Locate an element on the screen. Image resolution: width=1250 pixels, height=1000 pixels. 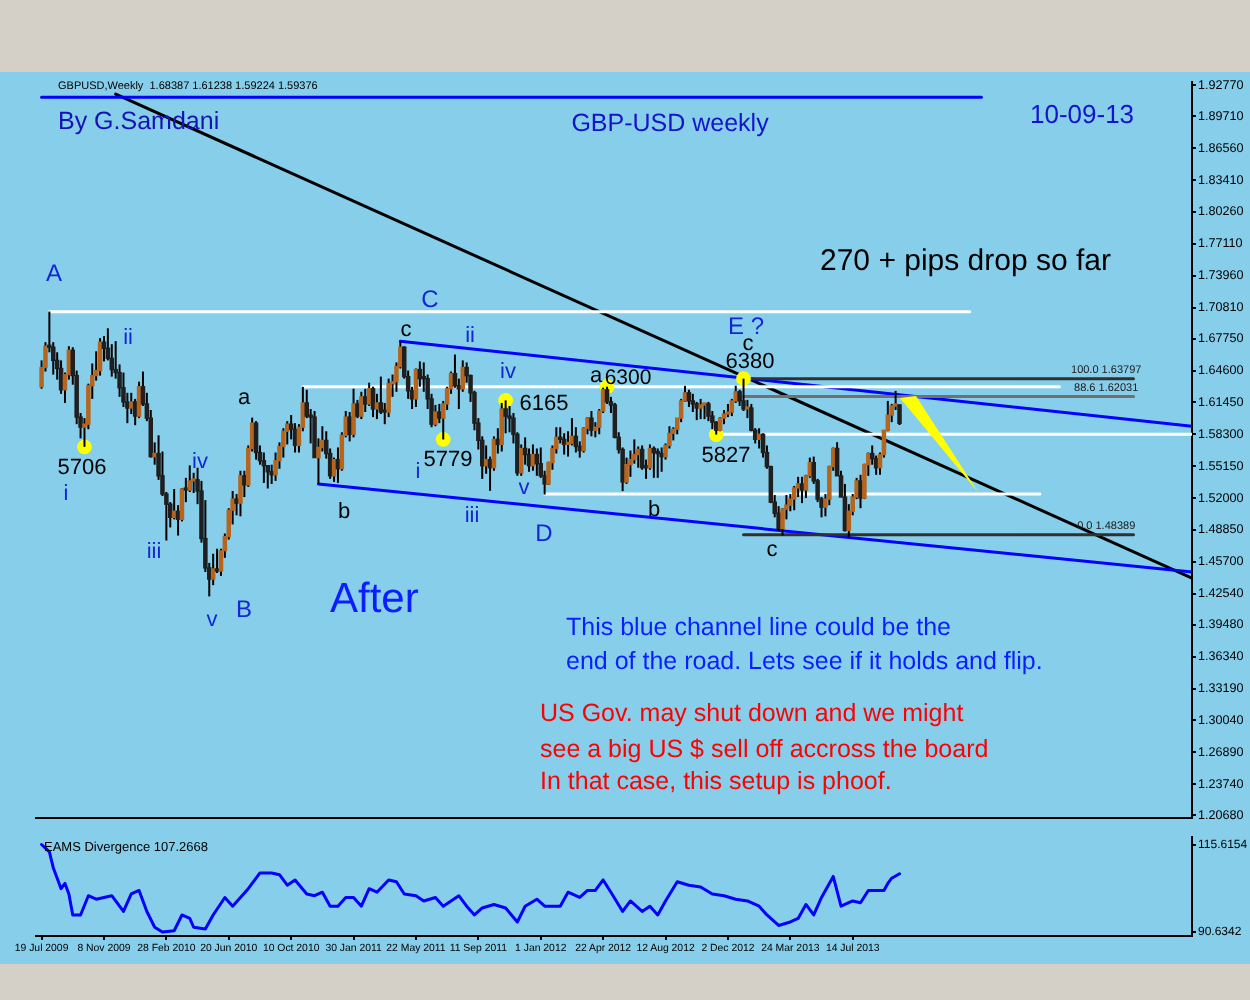
annotation: 270 + pips drop so far is located at coordinates (966, 261).